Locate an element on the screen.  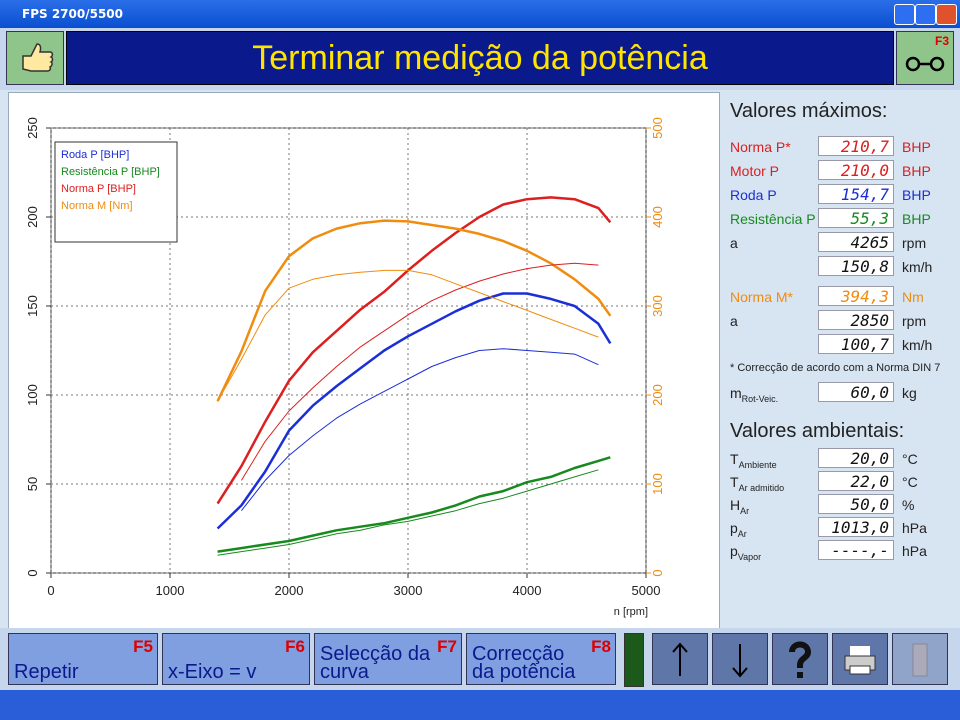
value-row: Motor P 210,0 BHP is located at coordinates (845, 171).